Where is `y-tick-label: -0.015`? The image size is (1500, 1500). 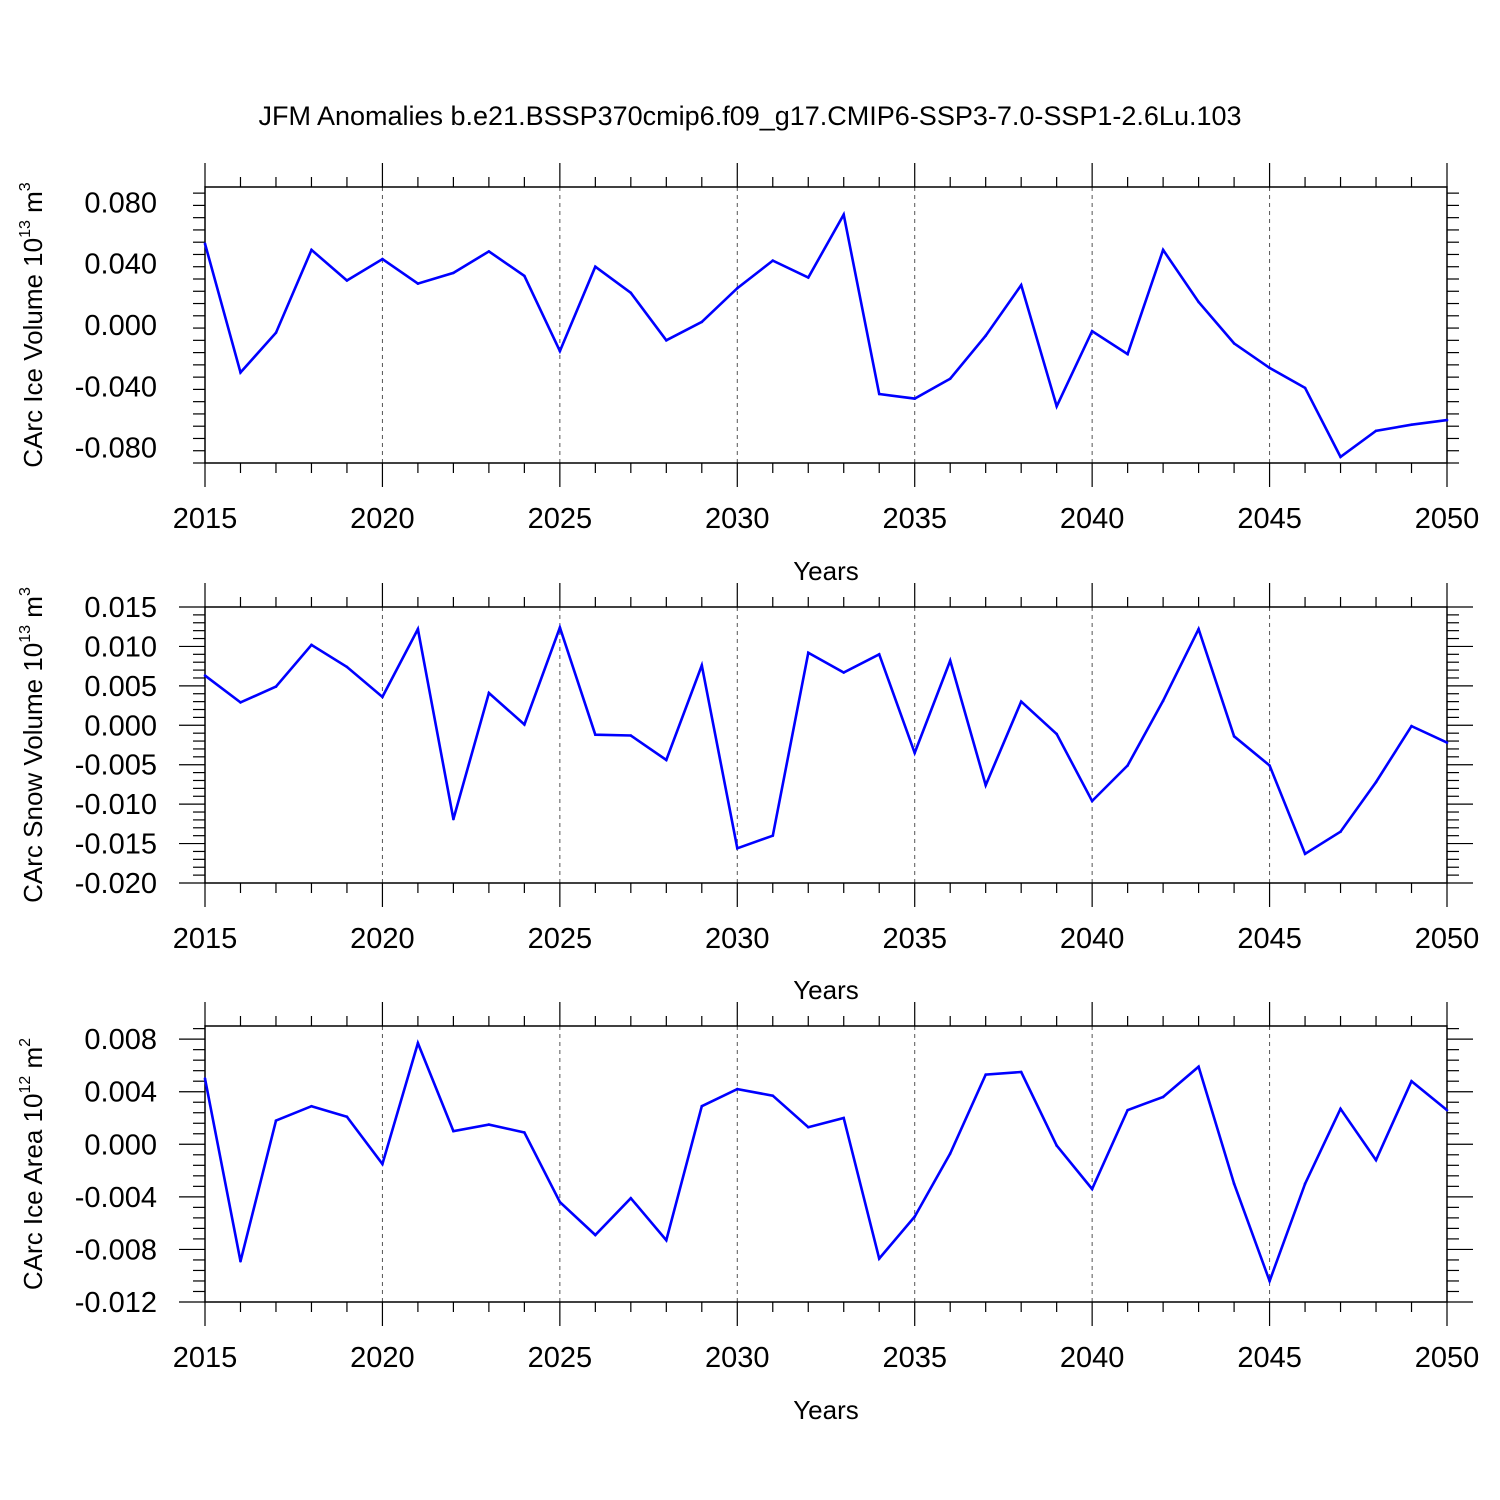
y-tick-label: -0.015 is located at coordinates (116, 845).